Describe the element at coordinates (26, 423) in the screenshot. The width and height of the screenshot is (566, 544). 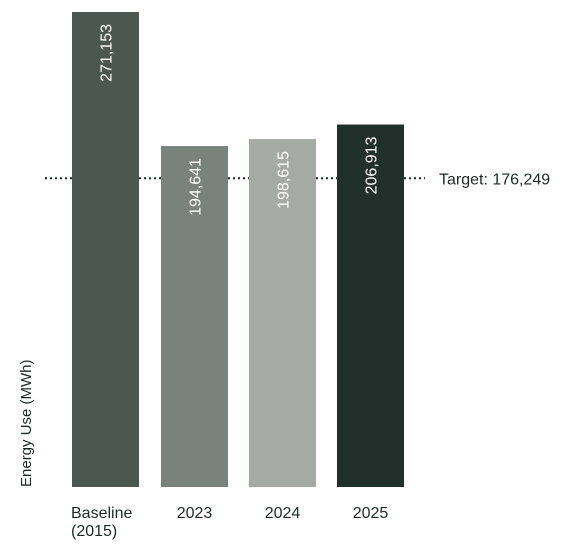
I see `y-axis-title: Energy Use (MWh)` at that location.